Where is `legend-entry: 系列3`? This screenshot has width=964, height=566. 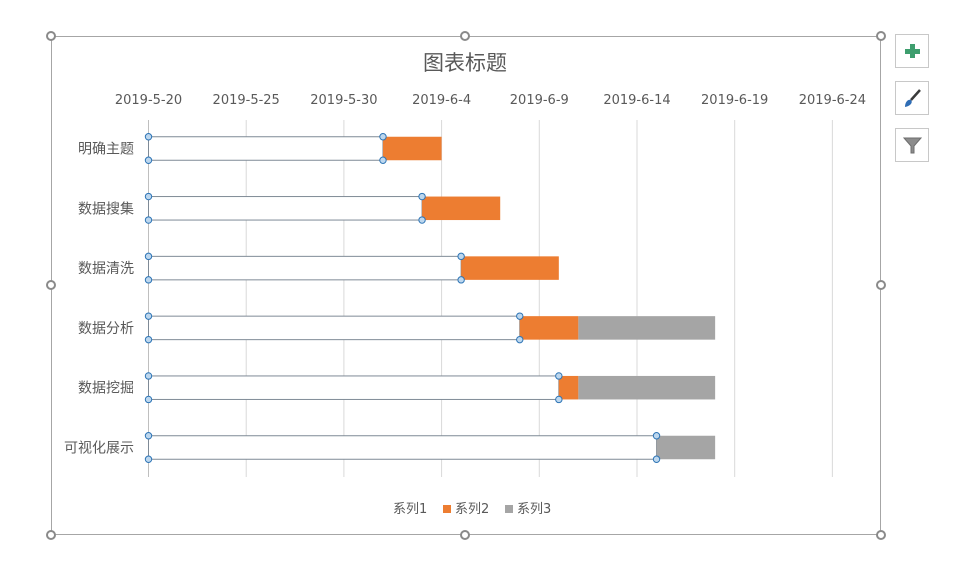 legend-entry: 系列3 is located at coordinates (534, 509).